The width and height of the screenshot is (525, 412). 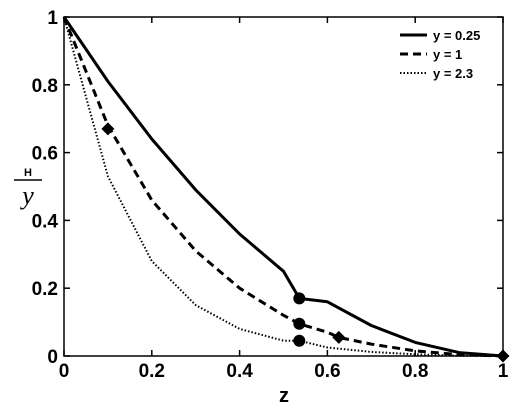 I want to click on y-tick-label: 0, so click(x=52, y=357).